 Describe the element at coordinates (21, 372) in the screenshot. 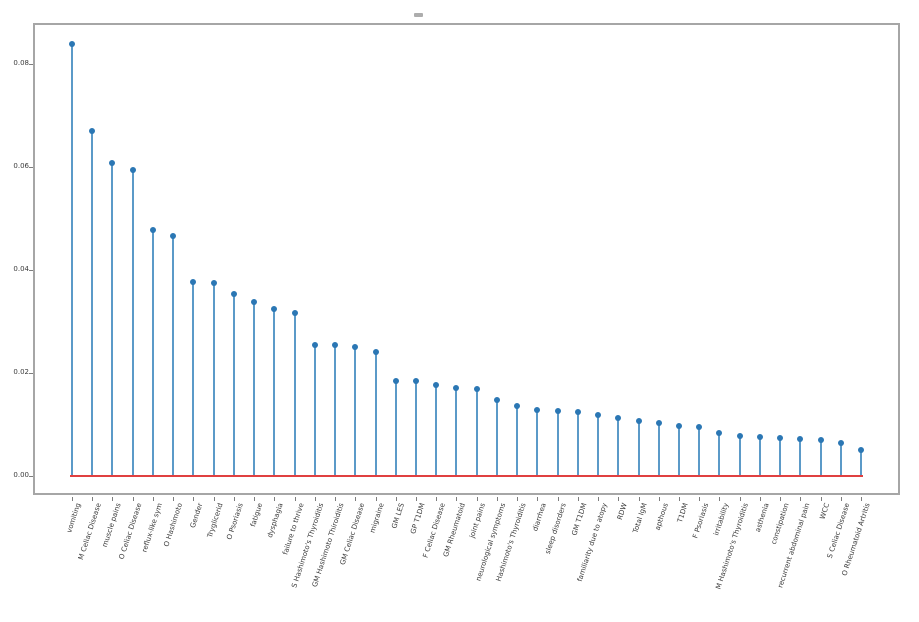

I see `y-tick-label: 0.02` at that location.